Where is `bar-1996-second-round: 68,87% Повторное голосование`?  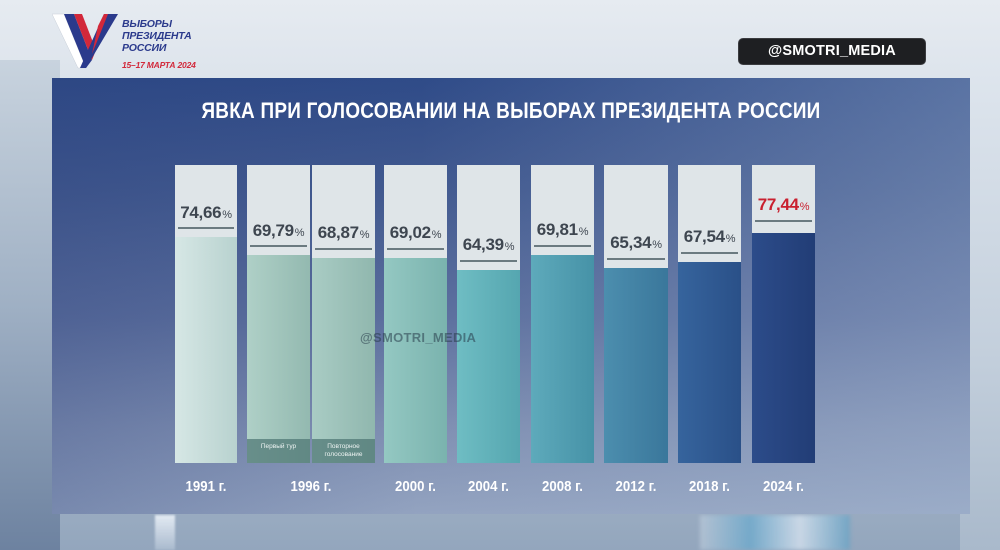
bar-1996-second-round: 68,87% Повторное голосование is located at coordinates (343, 314).